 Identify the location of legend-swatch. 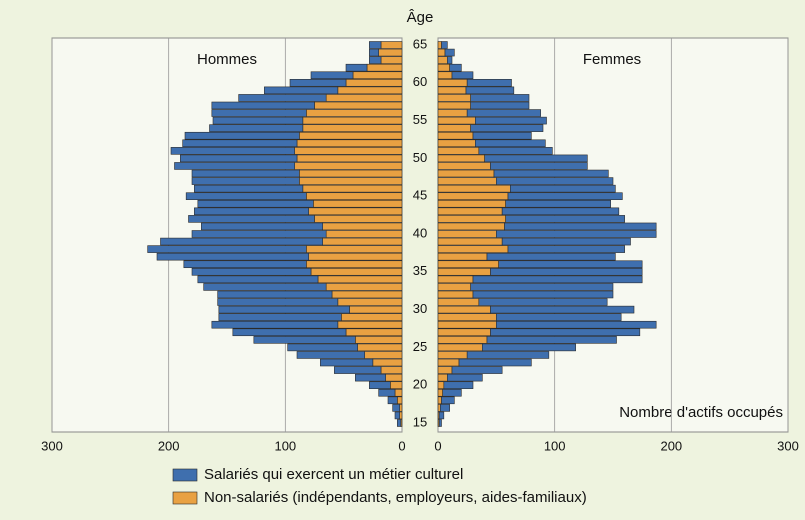
(185, 475).